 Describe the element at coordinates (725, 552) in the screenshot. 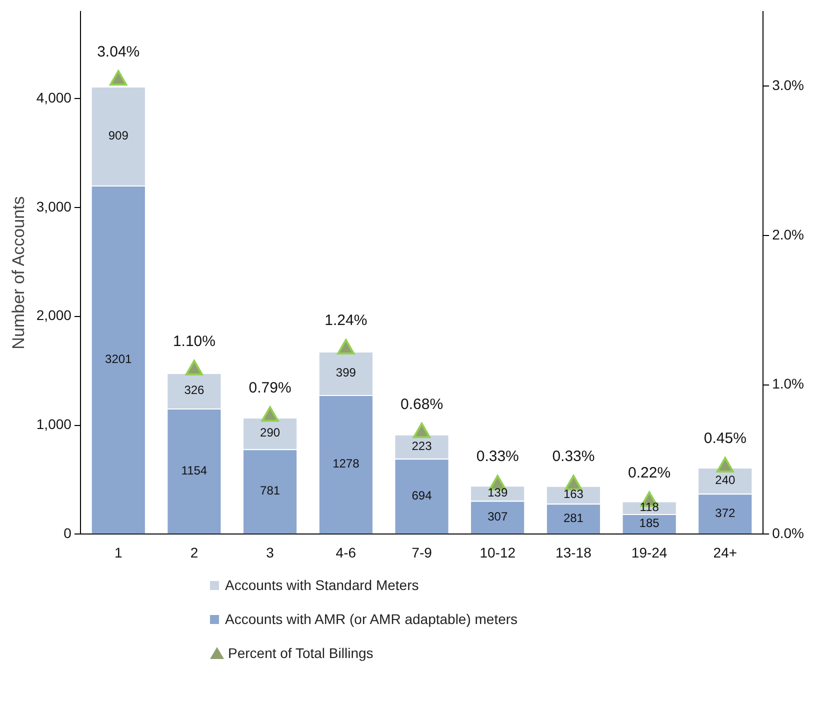

I see `x-tick-label: 24+` at that location.